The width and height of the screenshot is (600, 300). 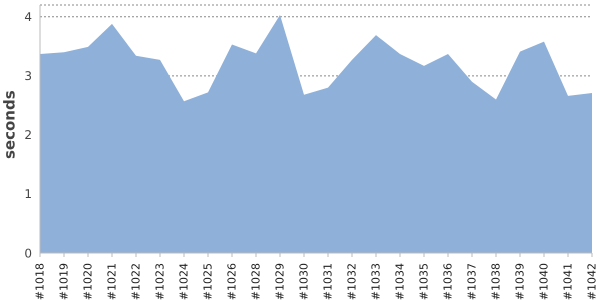 What do you see at coordinates (88, 281) in the screenshot?
I see `x-tick-label: #1020` at bounding box center [88, 281].